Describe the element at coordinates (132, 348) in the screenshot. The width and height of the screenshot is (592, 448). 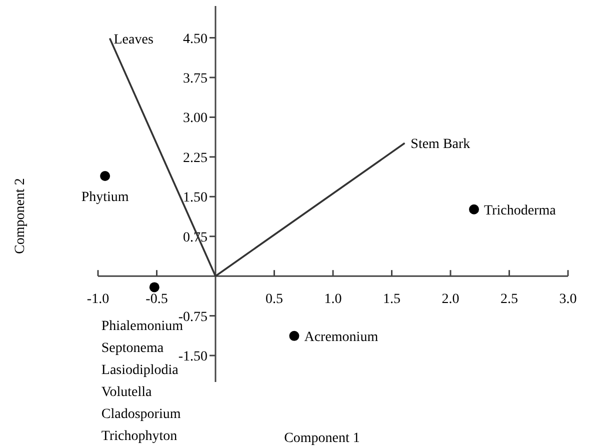
I see `annotation: Septonema` at that location.